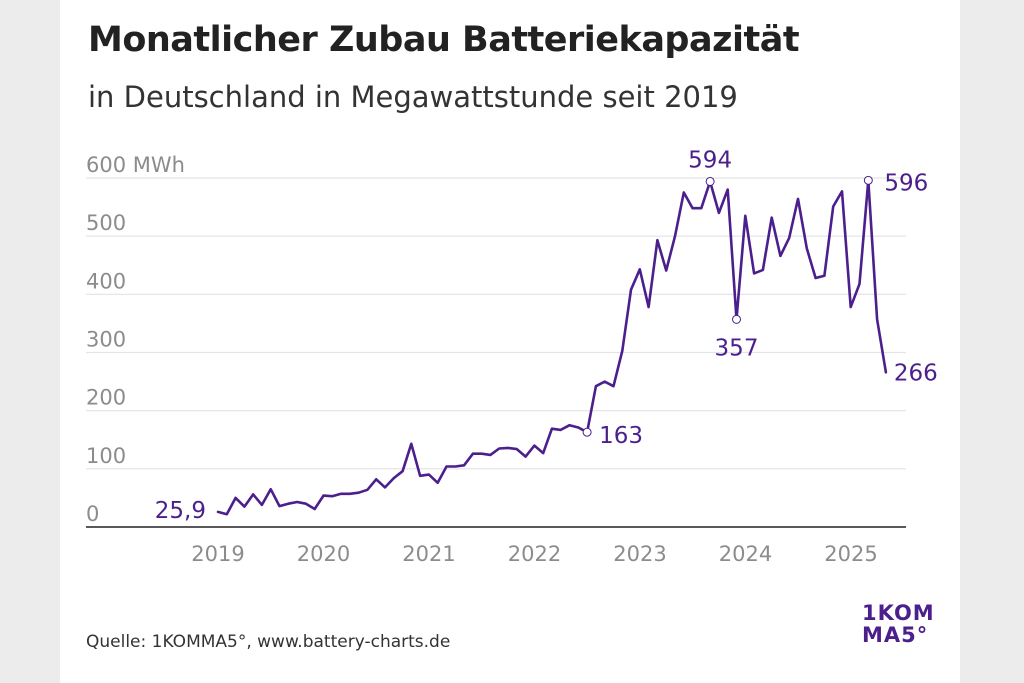 The image size is (1024, 683). What do you see at coordinates (745, 554) in the screenshot?
I see `x-tick-label: 2024` at bounding box center [745, 554].